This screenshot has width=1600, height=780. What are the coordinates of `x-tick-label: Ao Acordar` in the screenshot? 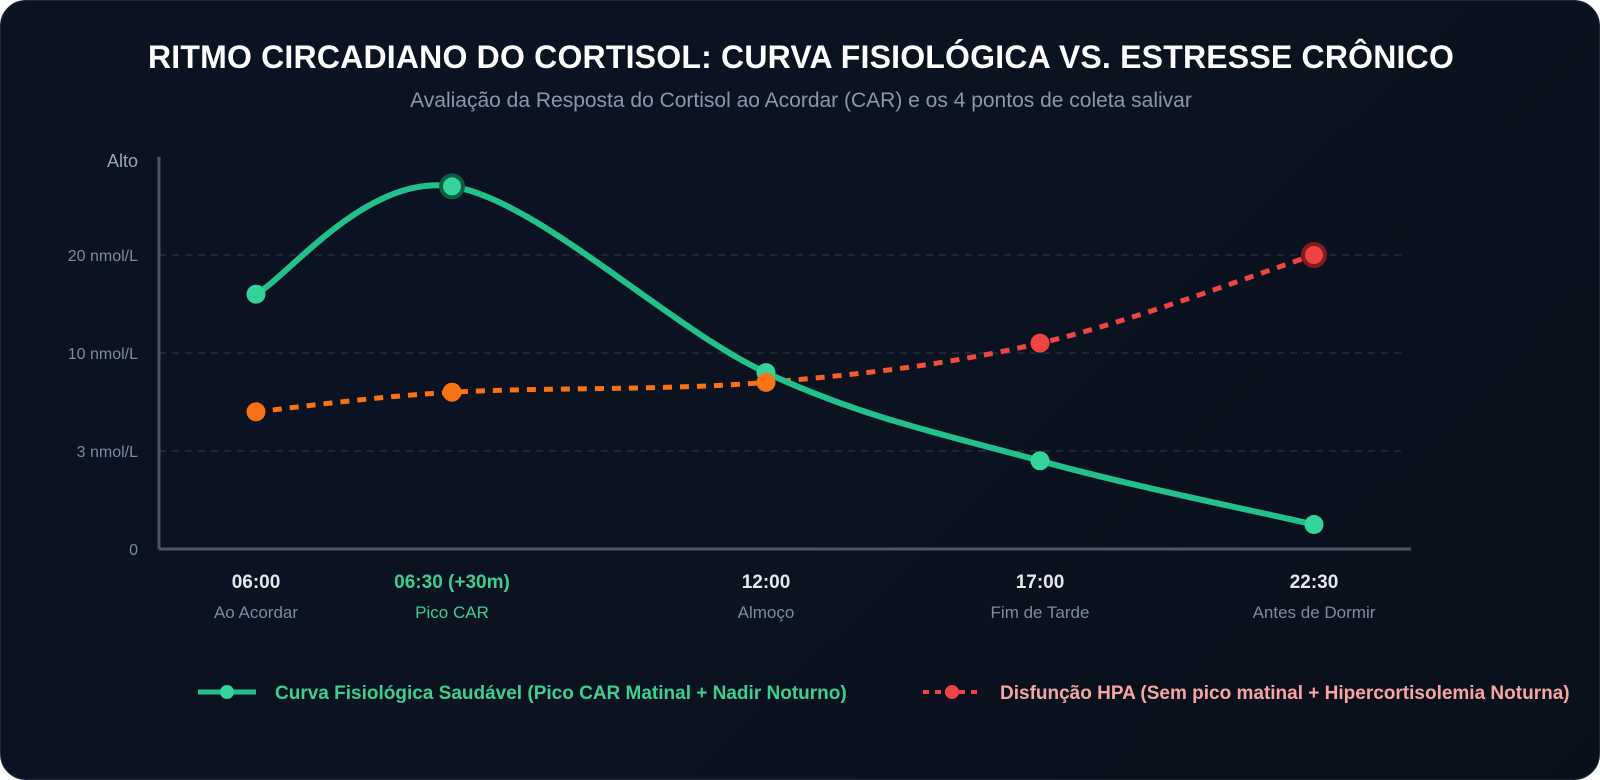 It's located at (256, 612).